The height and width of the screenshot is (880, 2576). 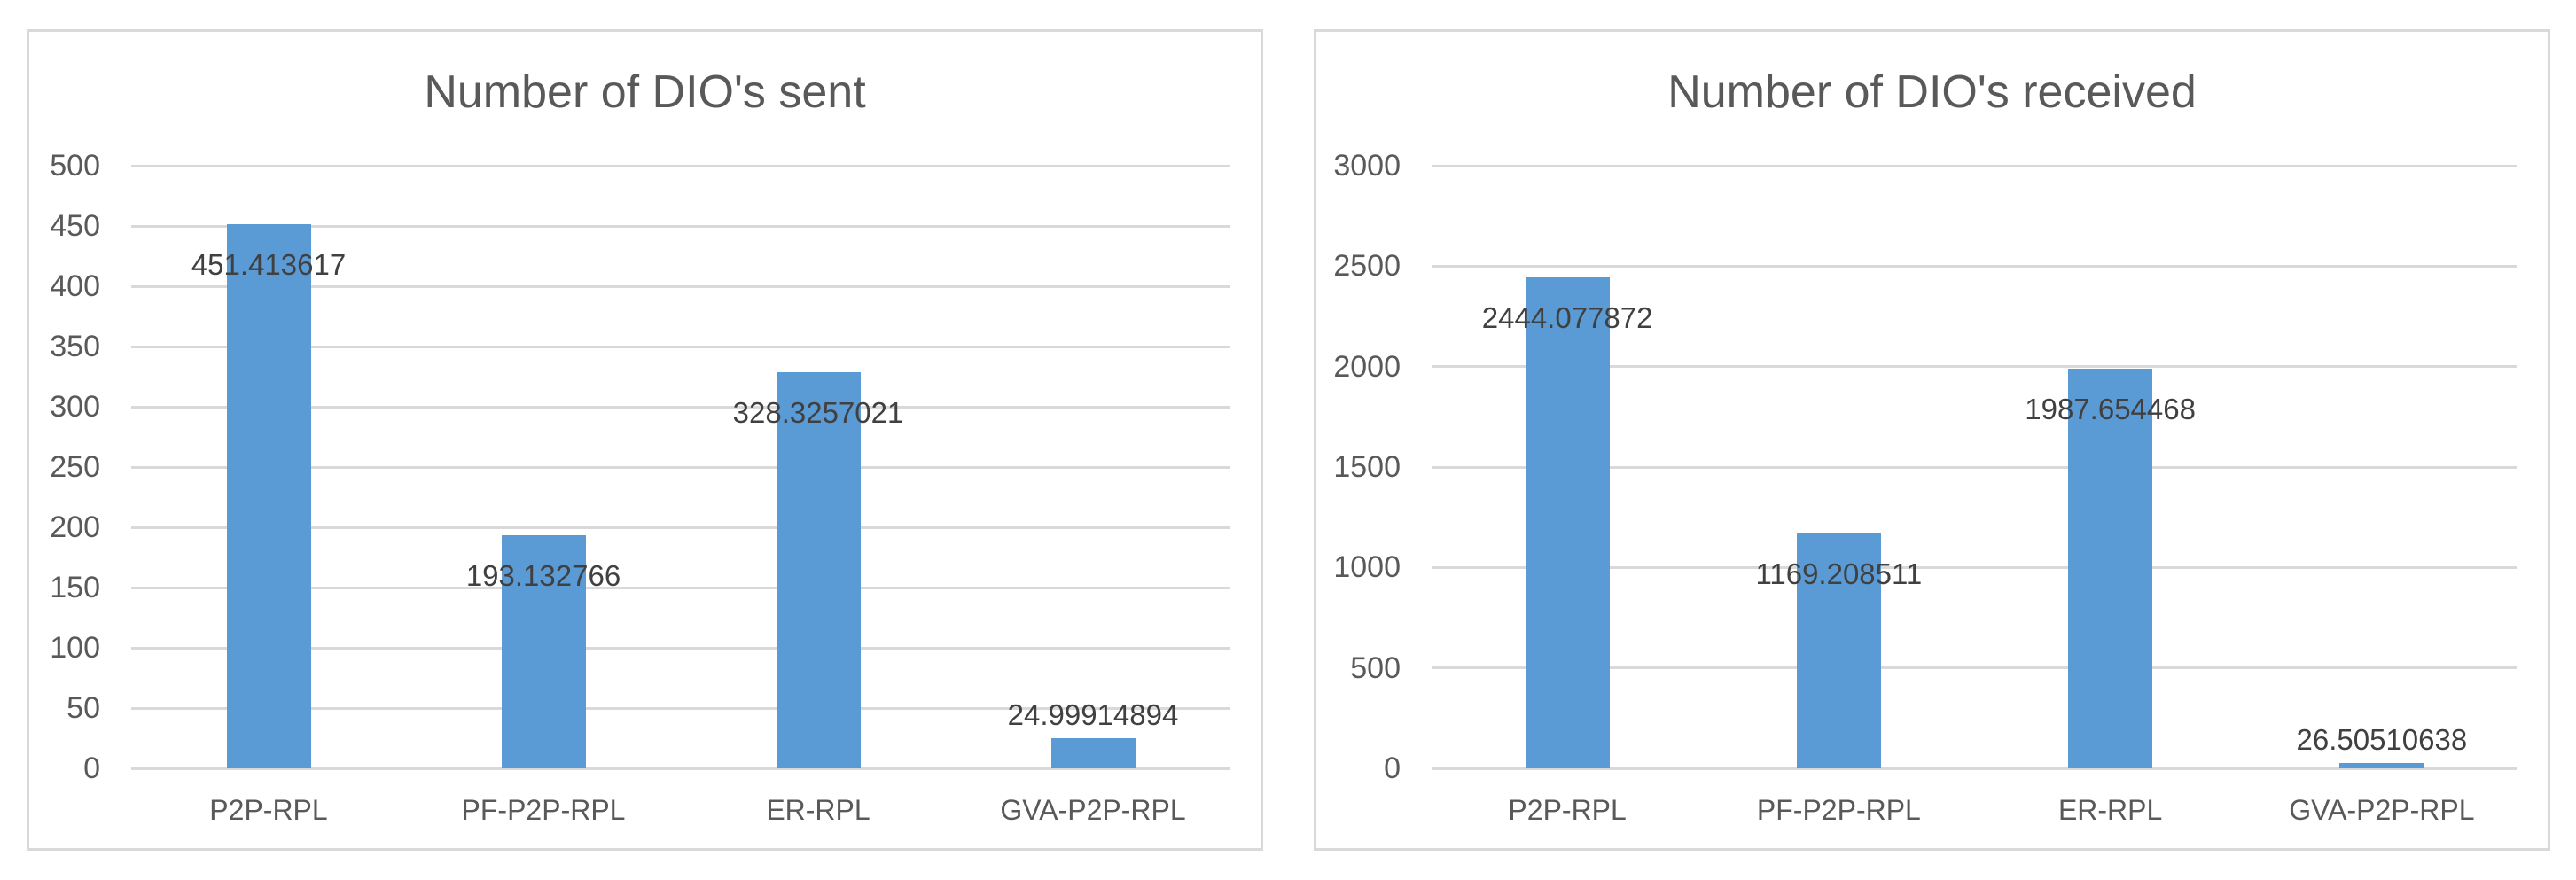 What do you see at coordinates (75, 467) in the screenshot?
I see `y-axis-tick-label: 250` at bounding box center [75, 467].